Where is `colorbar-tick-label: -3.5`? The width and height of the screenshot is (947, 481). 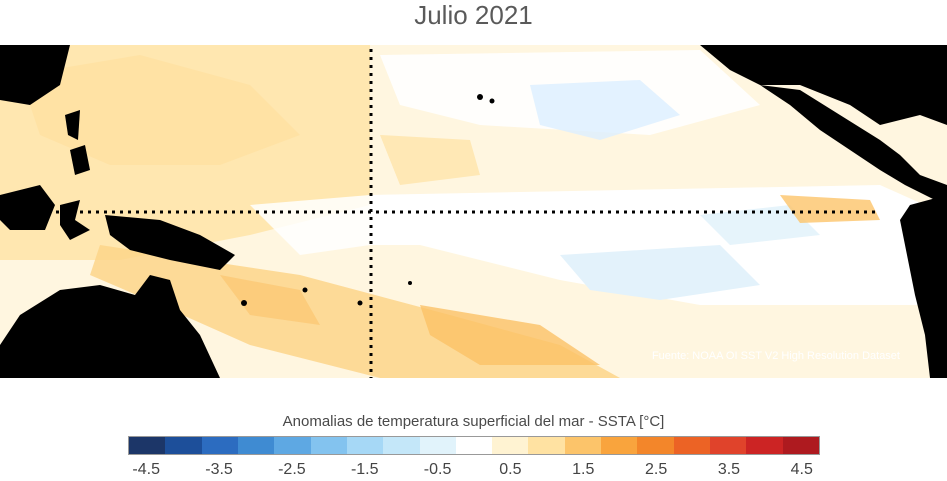 colorbar-tick-label: -3.5 is located at coordinates (219, 469).